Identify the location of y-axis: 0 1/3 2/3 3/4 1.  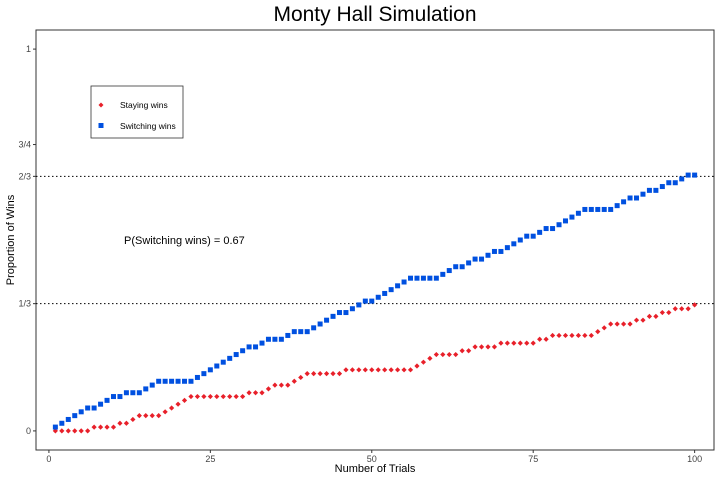
(27, 240).